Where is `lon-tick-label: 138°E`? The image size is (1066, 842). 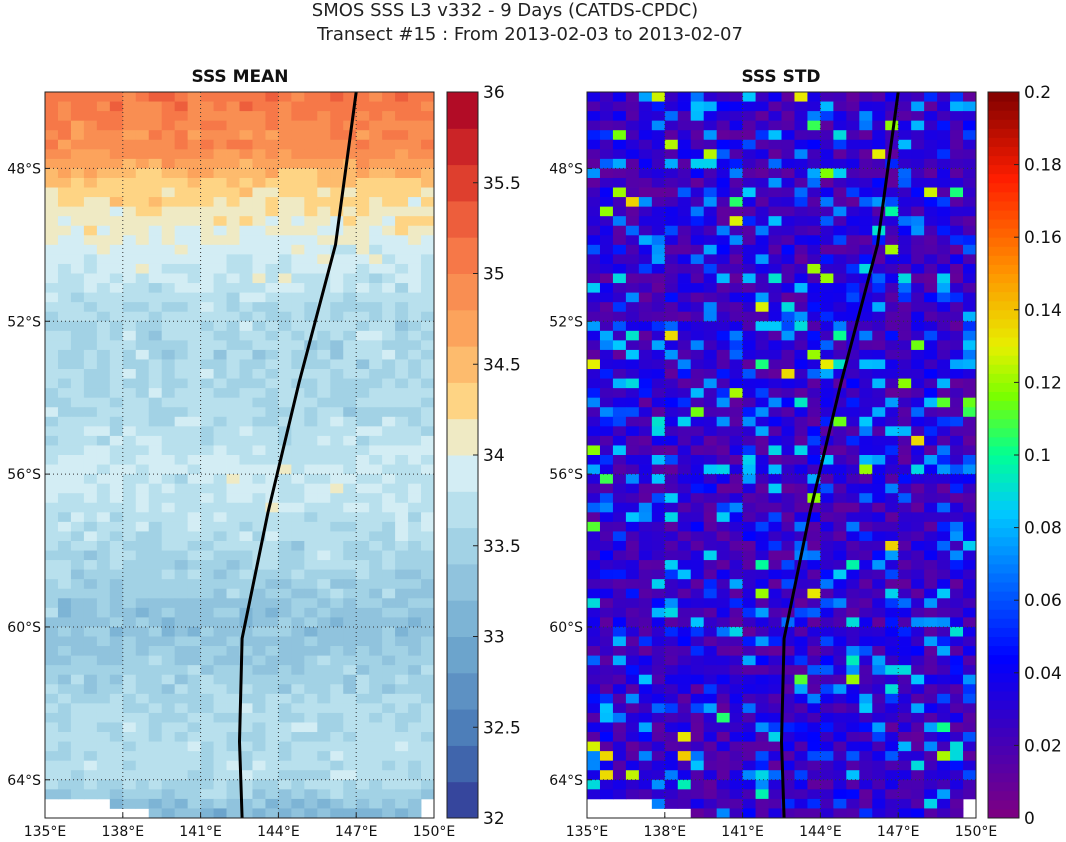
lon-tick-label: 138°E is located at coordinates (123, 832).